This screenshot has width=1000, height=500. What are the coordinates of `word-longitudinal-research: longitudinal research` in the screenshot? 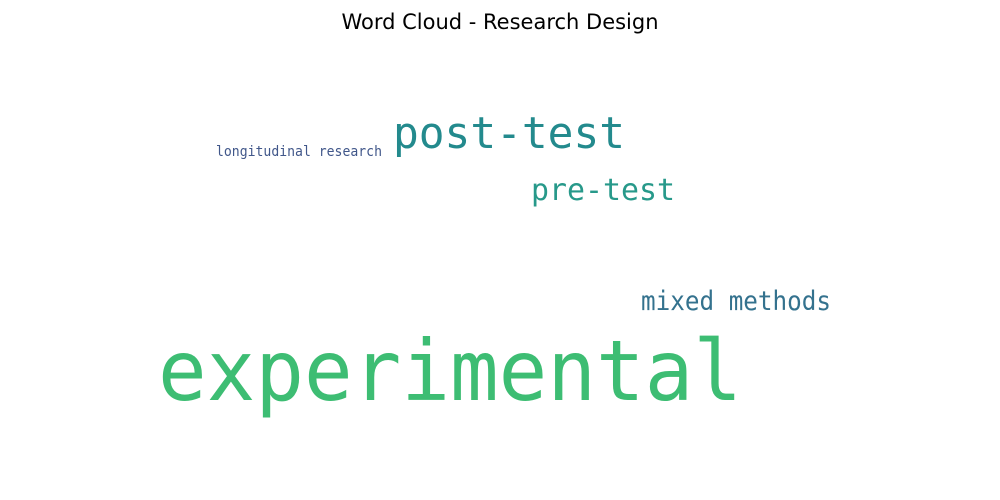 It's located at (299, 152).